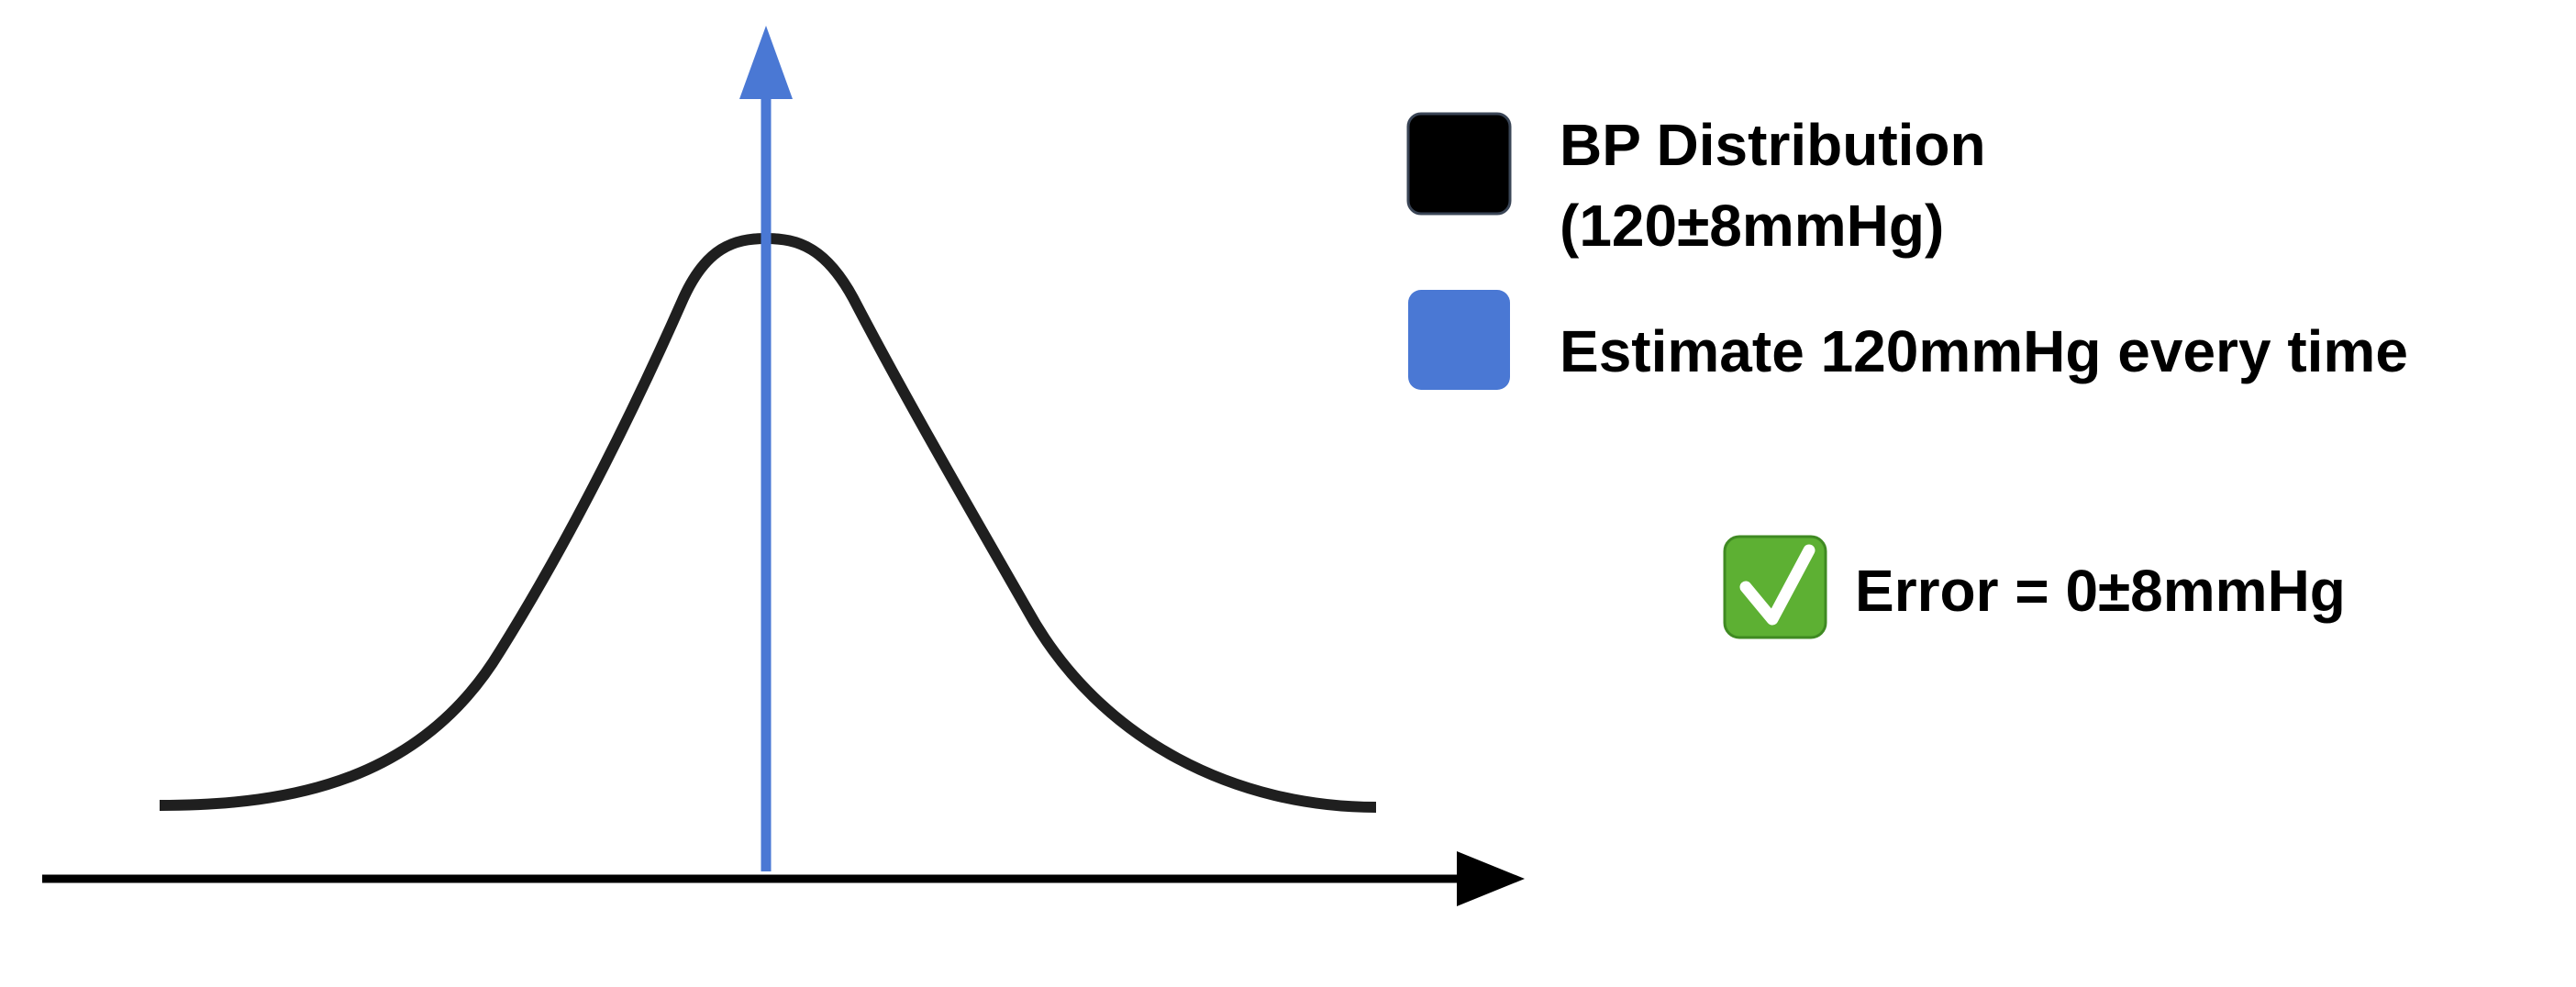 The height and width of the screenshot is (987, 2576). What do you see at coordinates (1459, 340) in the screenshot?
I see `legend-swatch-estimate` at bounding box center [1459, 340].